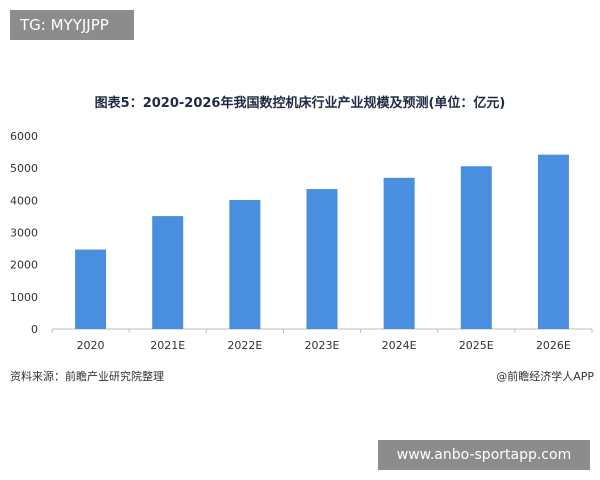  Describe the element at coordinates (300, 103) in the screenshot. I see `chart-title: 图表5：2020-2026年我国数控机床行业产业规模及预测(单位：亿元)` at that location.